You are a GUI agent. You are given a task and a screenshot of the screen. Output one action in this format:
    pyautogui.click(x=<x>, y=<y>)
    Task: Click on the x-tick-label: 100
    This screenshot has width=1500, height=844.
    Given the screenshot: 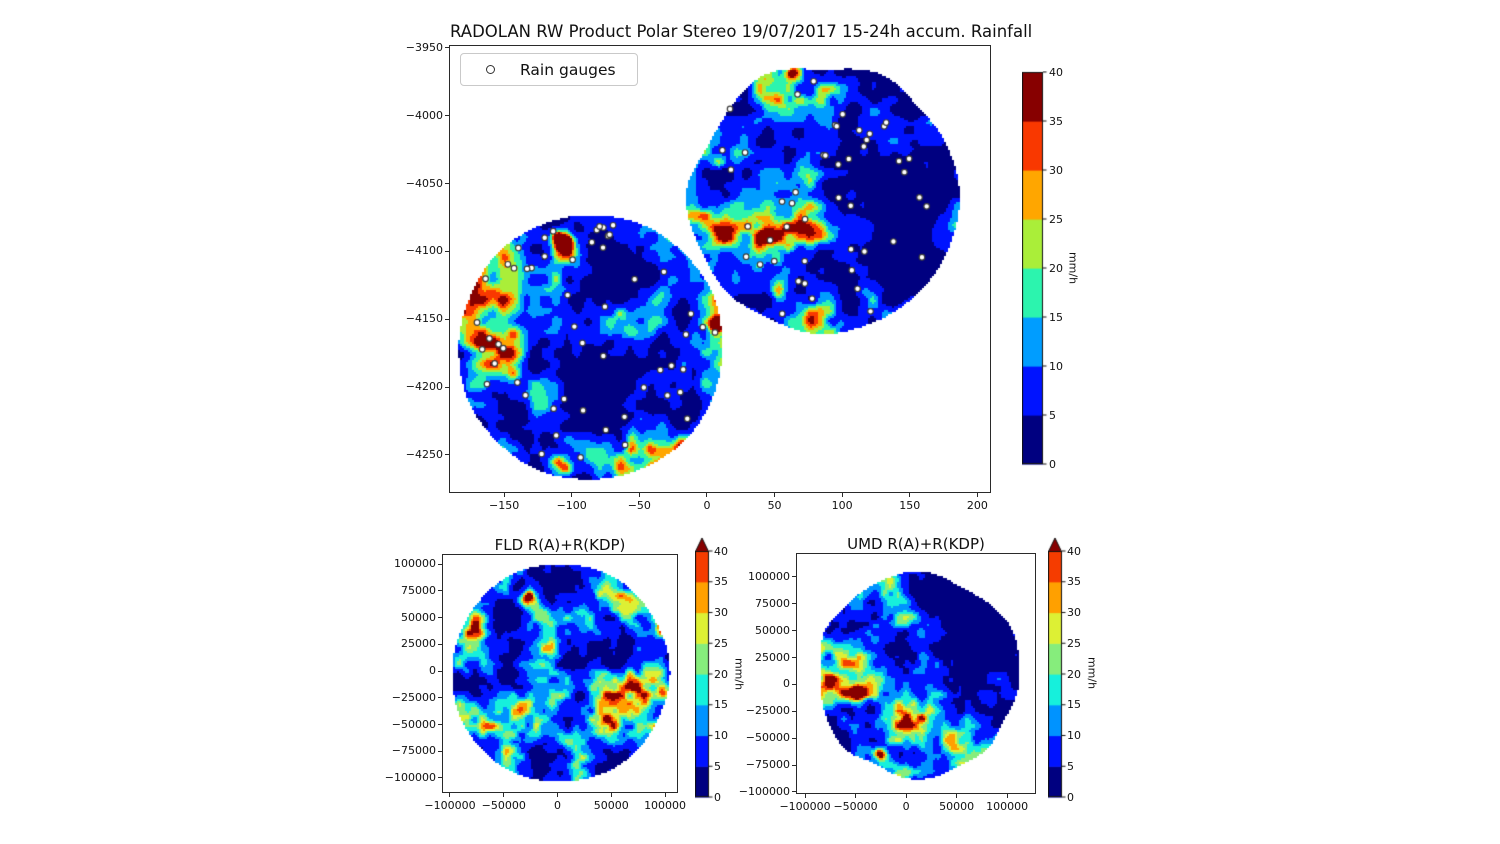 What is the action you would take?
    pyautogui.click(x=842, y=505)
    